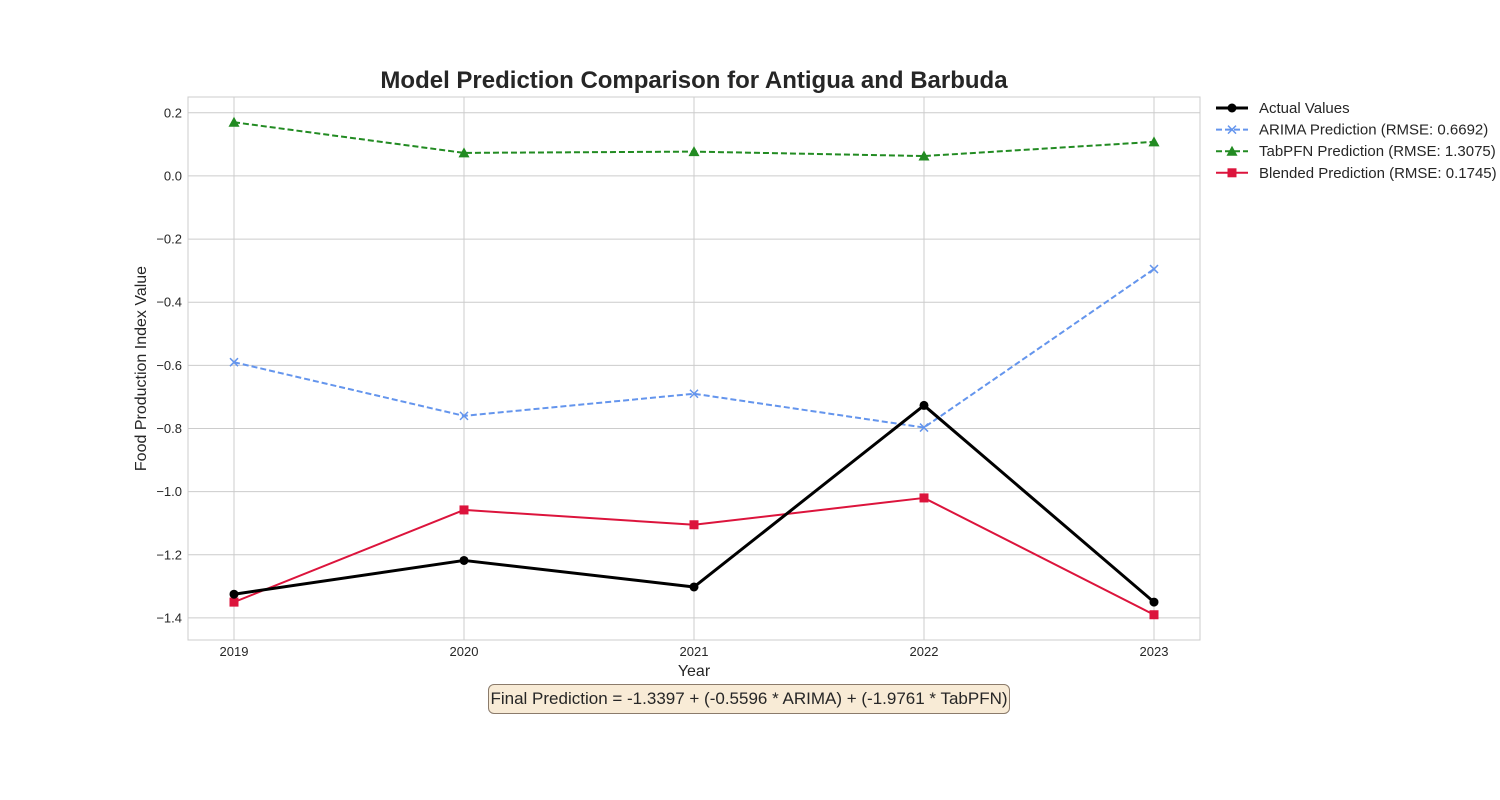 The image size is (1500, 800). Describe the element at coordinates (234, 651) in the screenshot. I see `x-tick-label: 2019` at that location.